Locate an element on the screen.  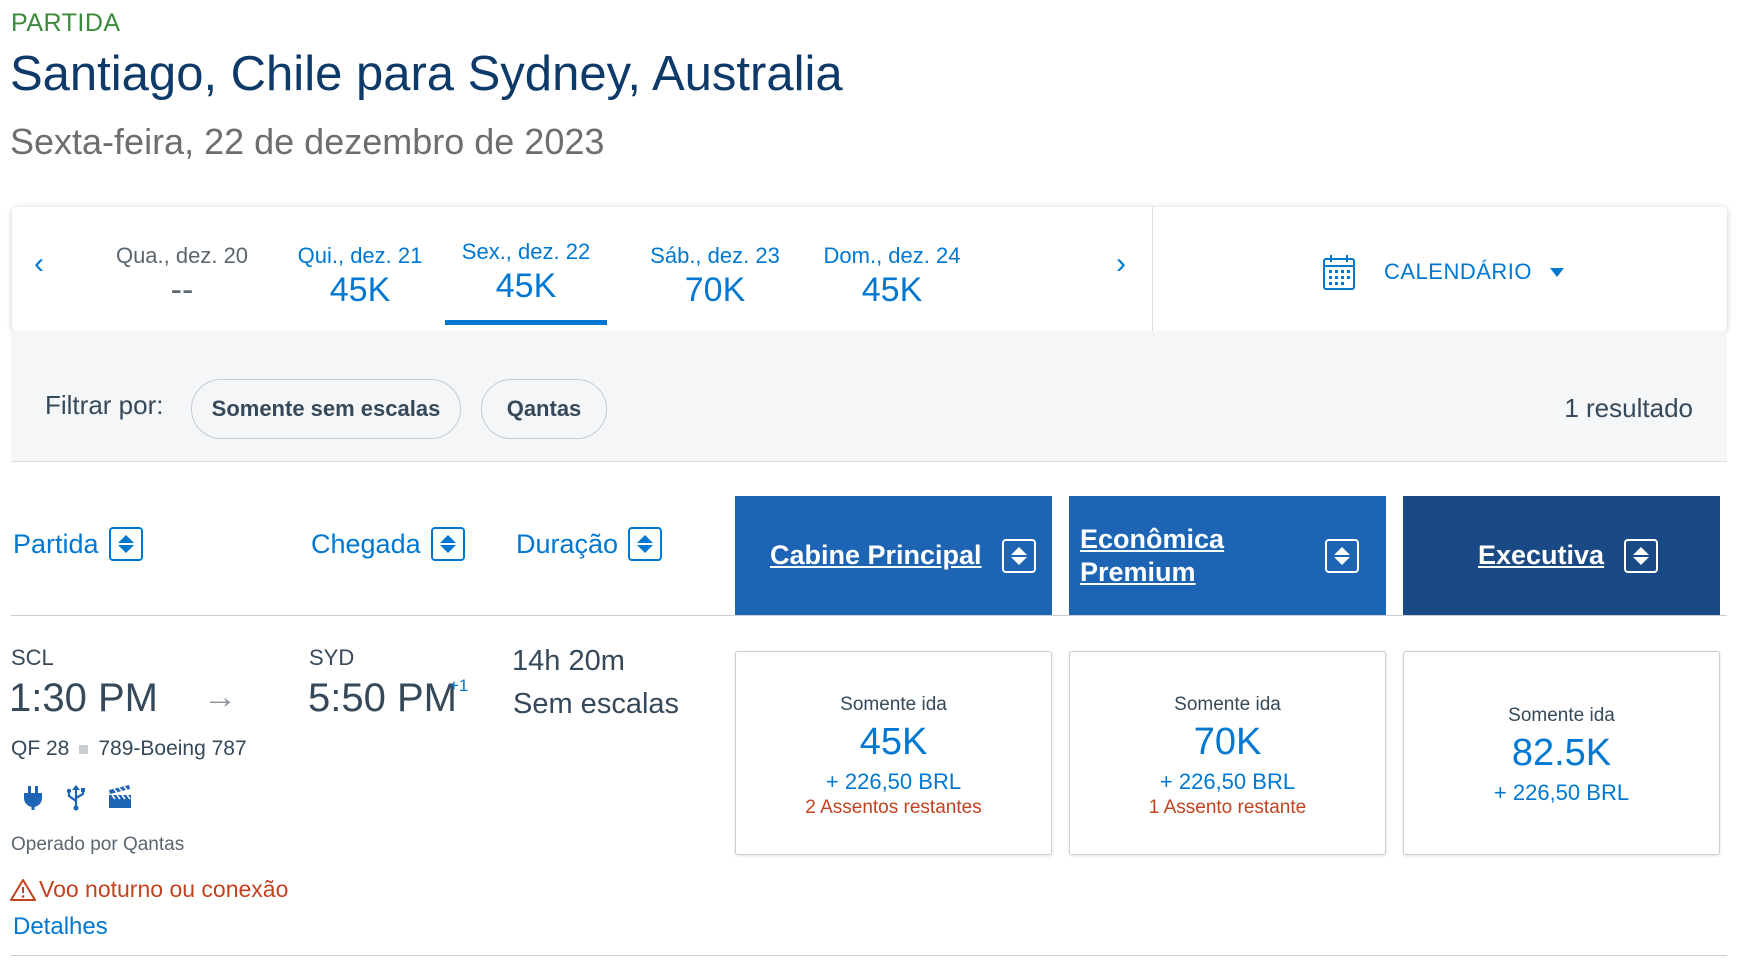
chevron-right-icon: › is located at coordinates (1121, 263).